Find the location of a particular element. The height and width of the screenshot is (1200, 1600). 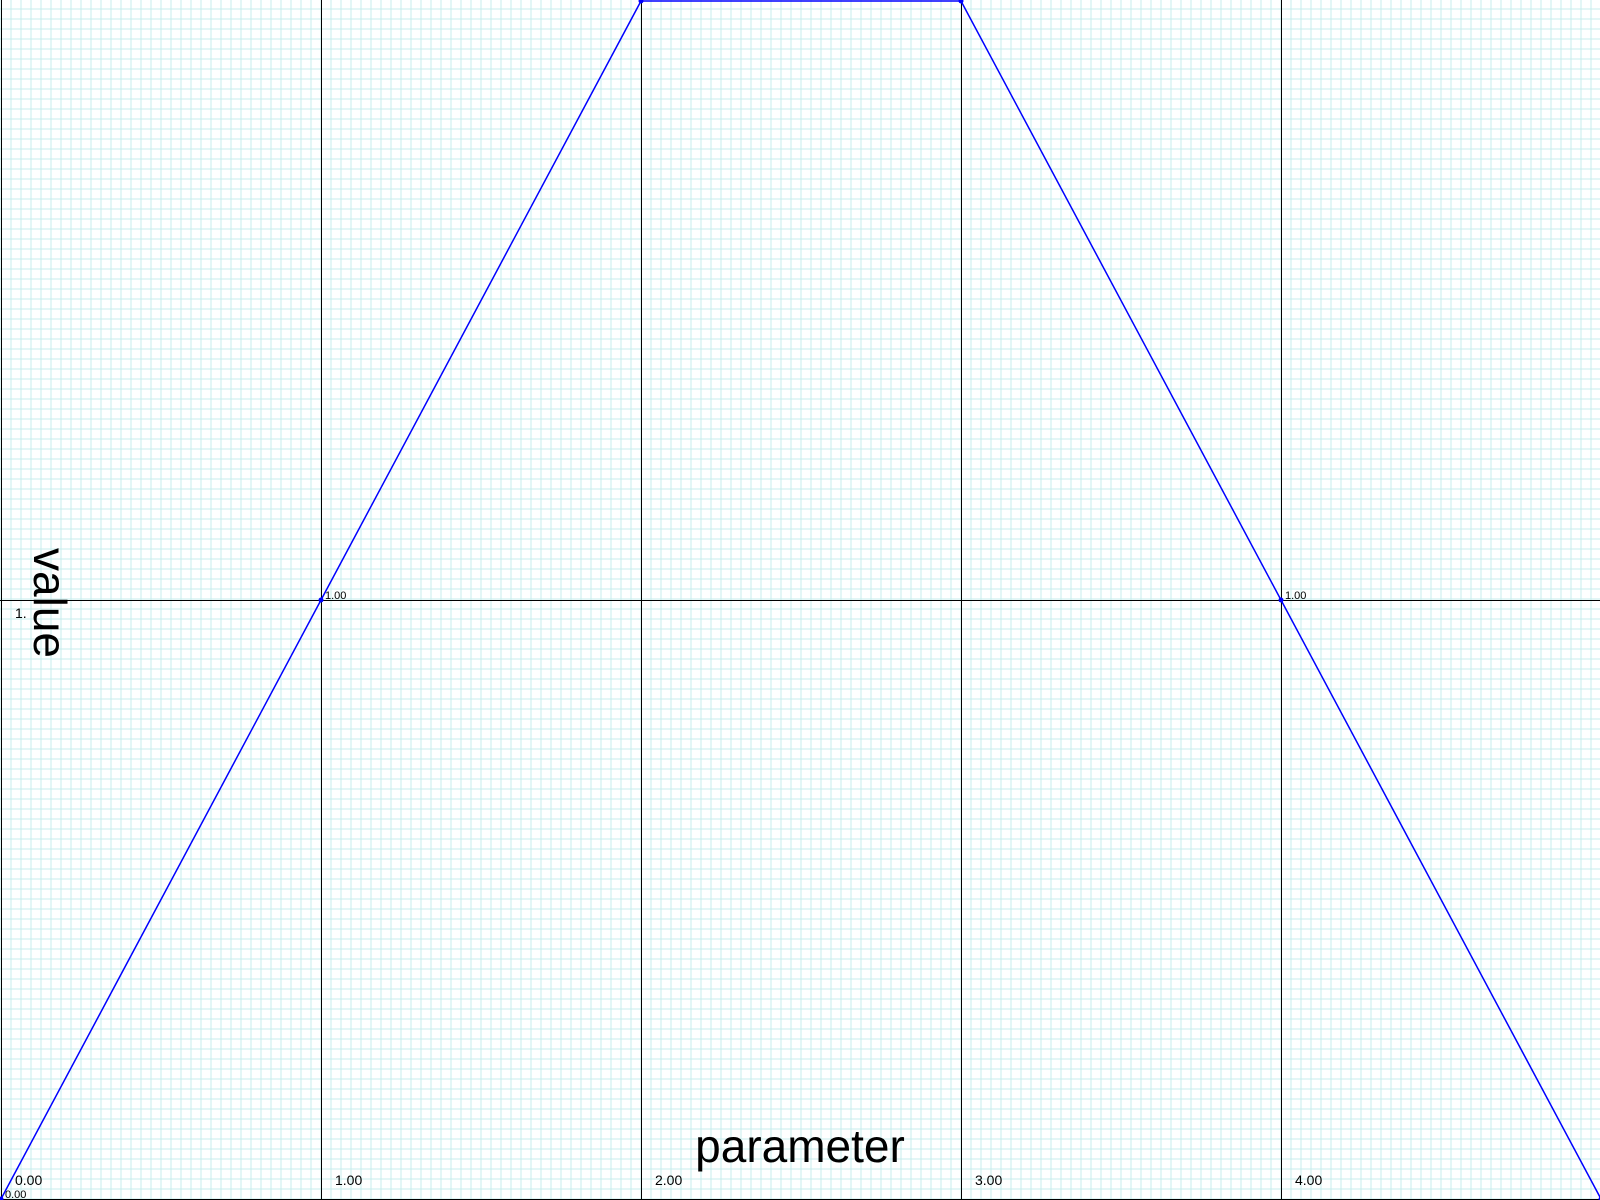

x-tick-label: 2.00 is located at coordinates (668, 1180).